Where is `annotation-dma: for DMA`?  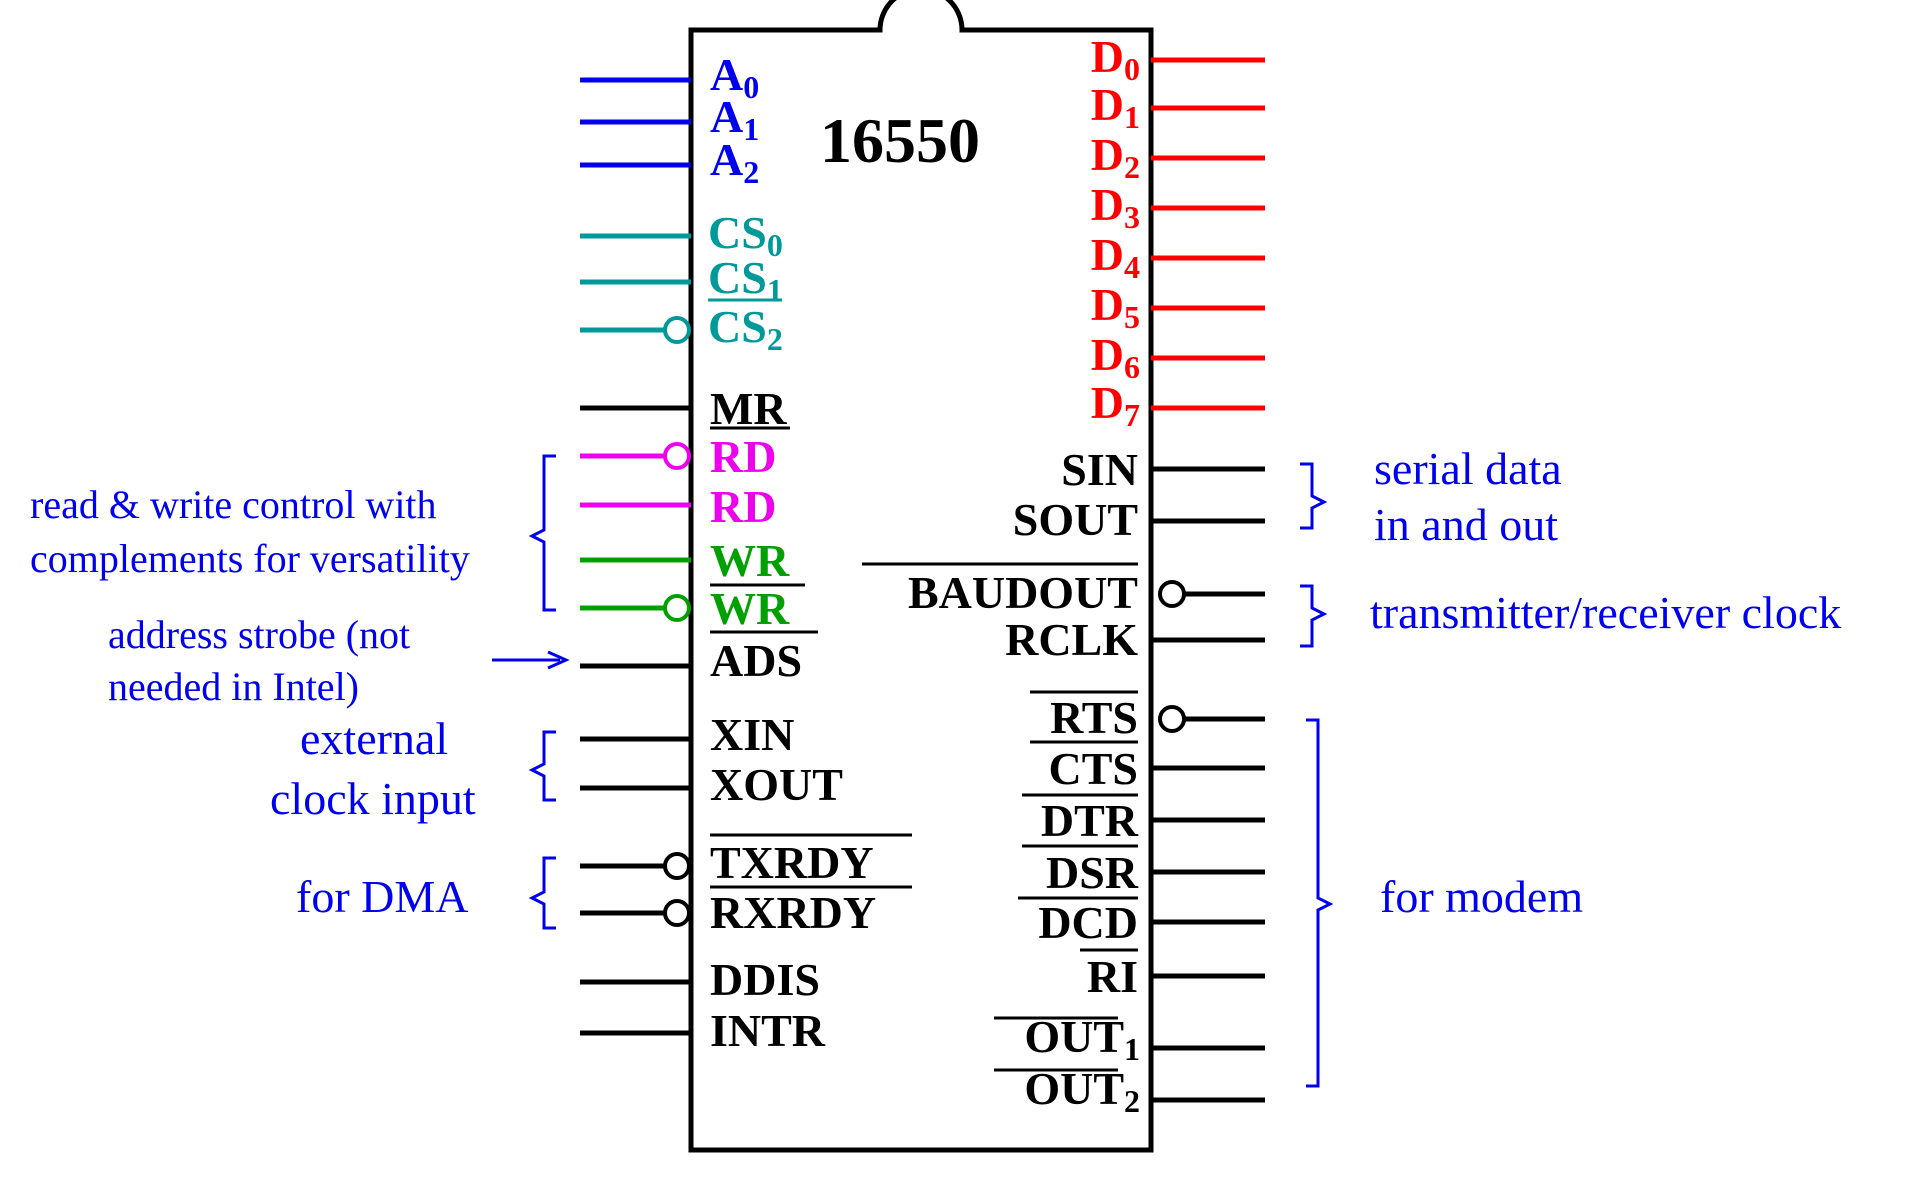
annotation-dma: for DMA is located at coordinates (382, 896).